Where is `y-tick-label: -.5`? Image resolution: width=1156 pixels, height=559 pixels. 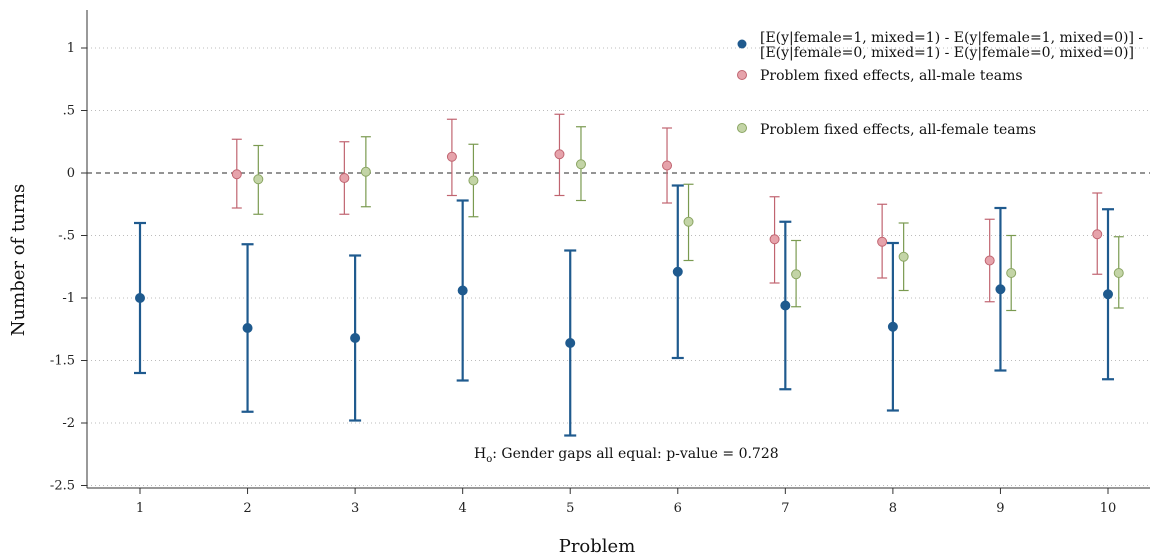 y-tick-label: -.5 is located at coordinates (66, 236).